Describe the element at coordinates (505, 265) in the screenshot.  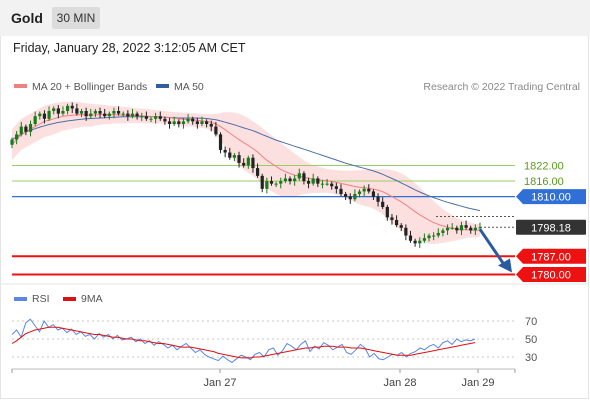
I see `forecast-arrowhead` at that location.